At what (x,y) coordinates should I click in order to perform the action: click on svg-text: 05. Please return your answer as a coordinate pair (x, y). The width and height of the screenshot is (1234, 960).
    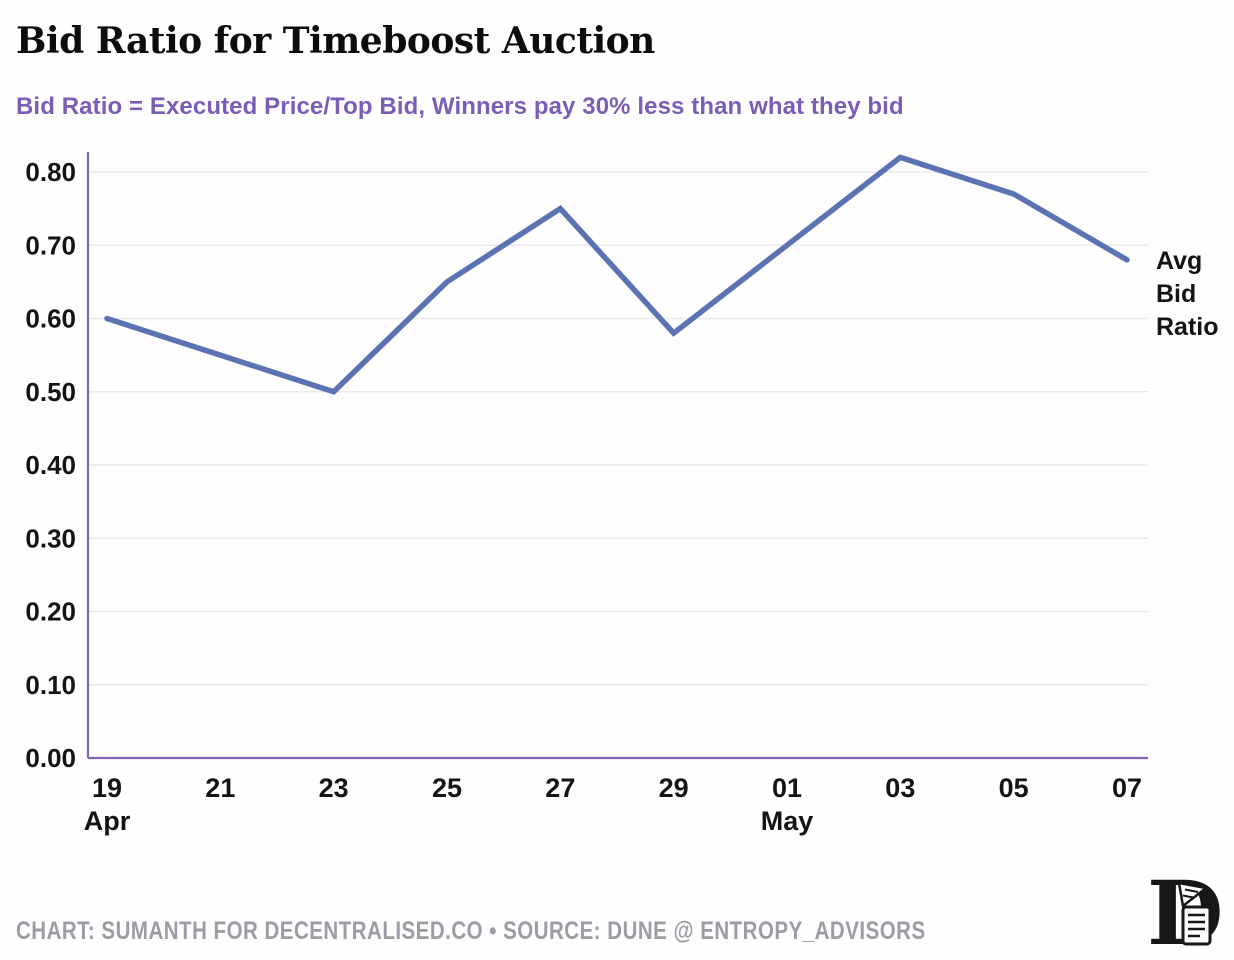
    Looking at the image, I should click on (1014, 788).